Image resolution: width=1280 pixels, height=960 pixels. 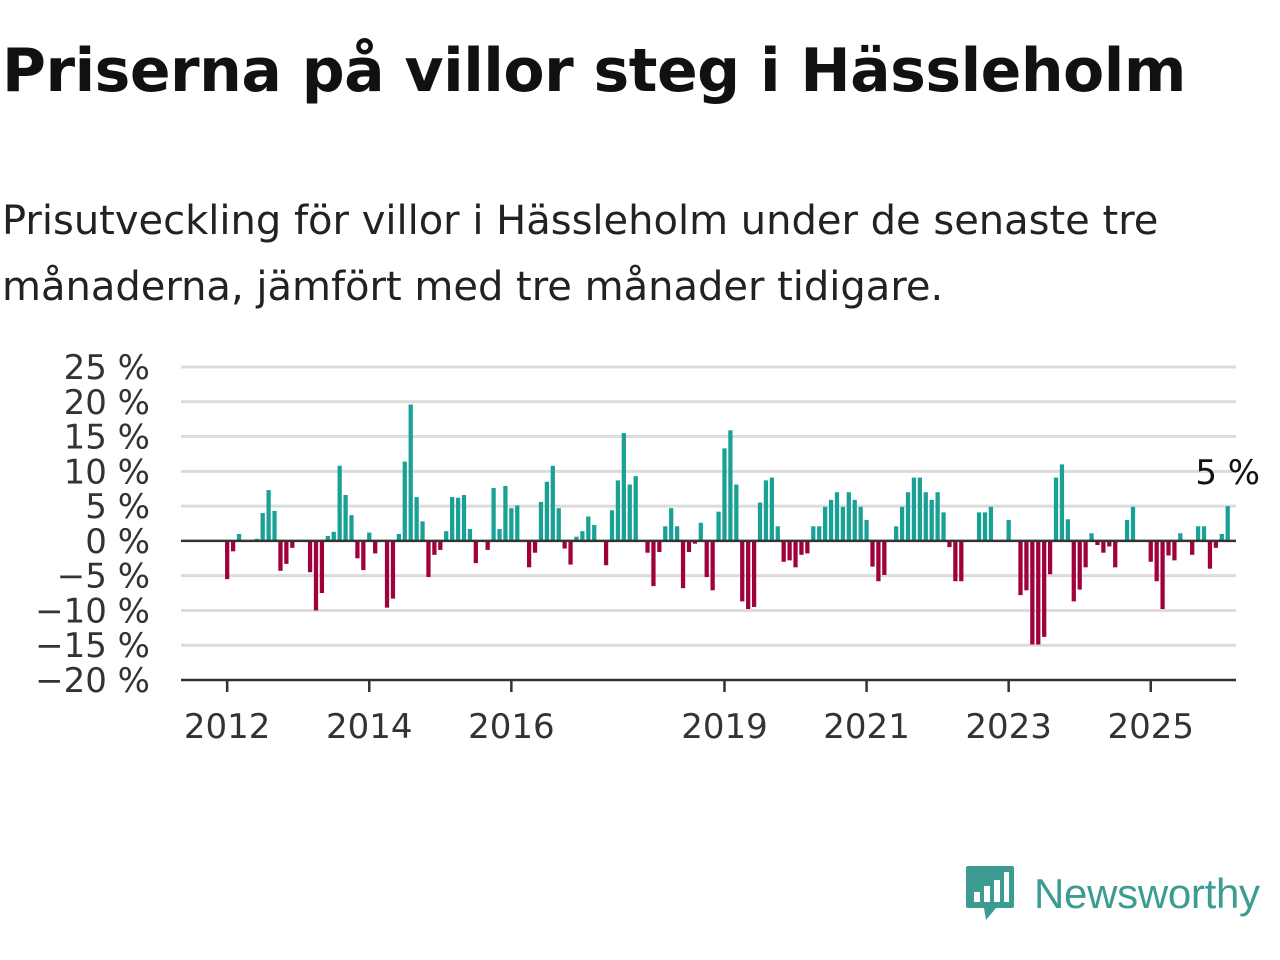 I want to click on y-tick-label: −5 %, so click(x=103, y=577).